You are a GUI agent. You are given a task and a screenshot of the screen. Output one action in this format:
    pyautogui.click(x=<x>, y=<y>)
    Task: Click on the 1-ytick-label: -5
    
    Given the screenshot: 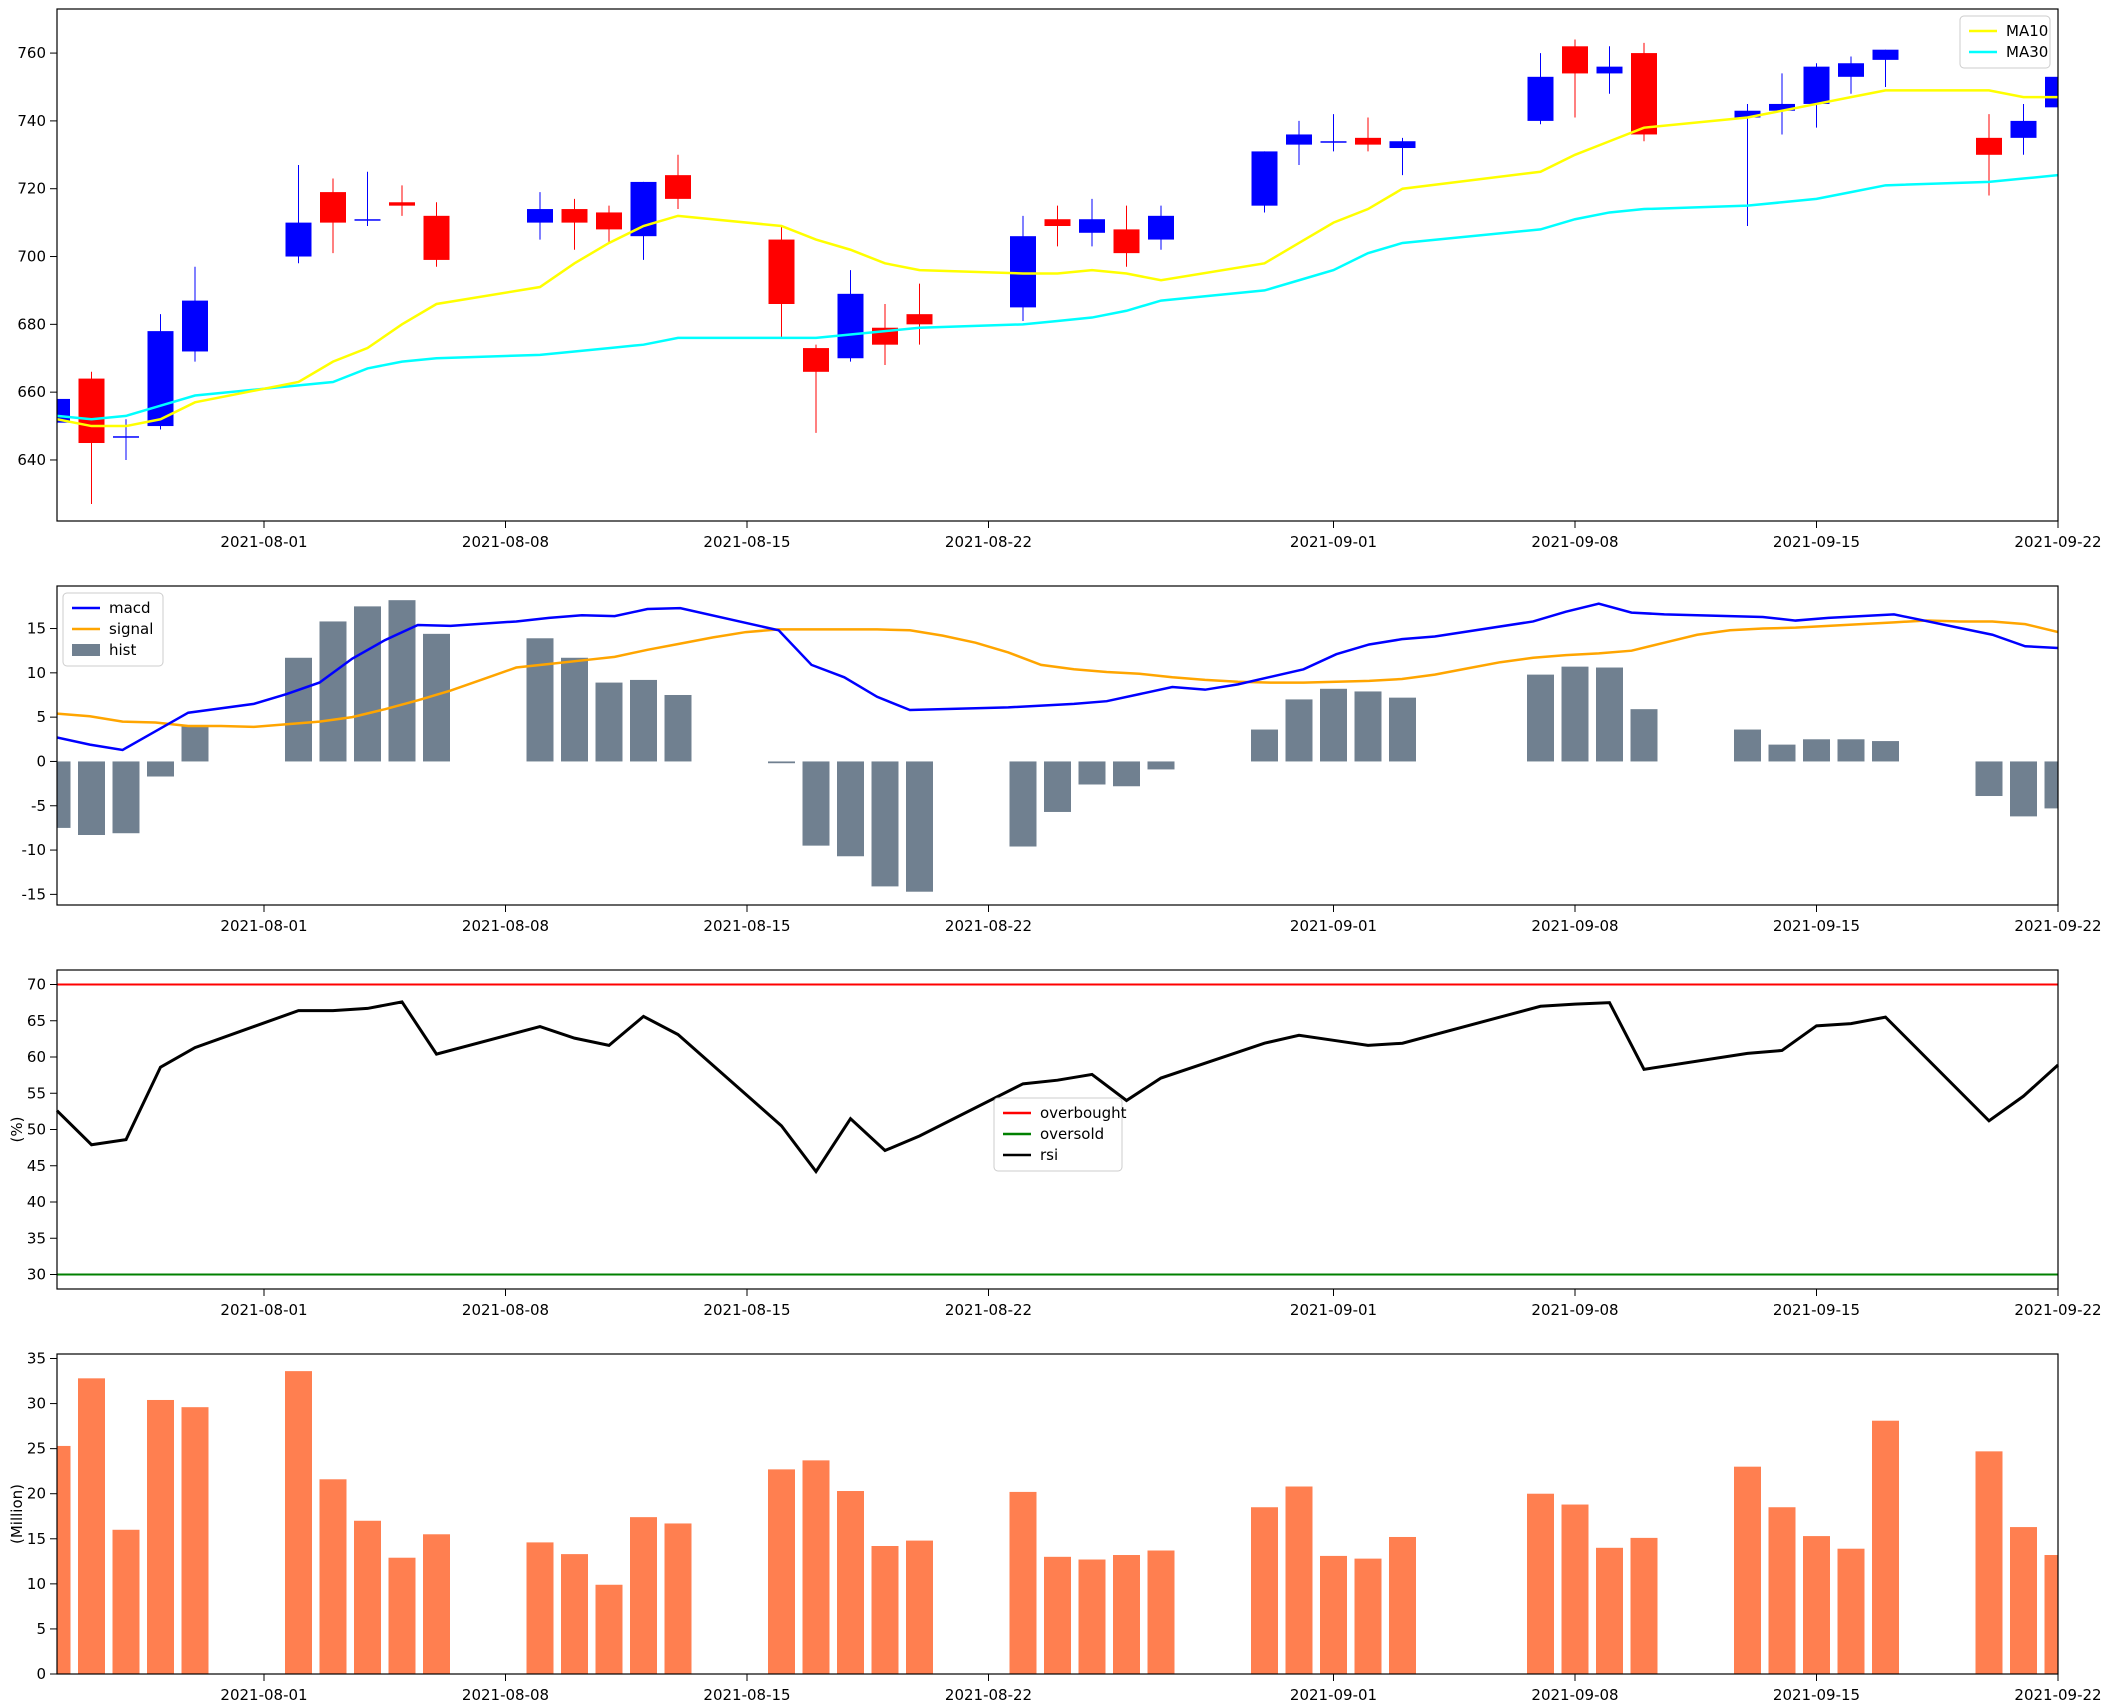 What is the action you would take?
    pyautogui.click(x=38, y=806)
    